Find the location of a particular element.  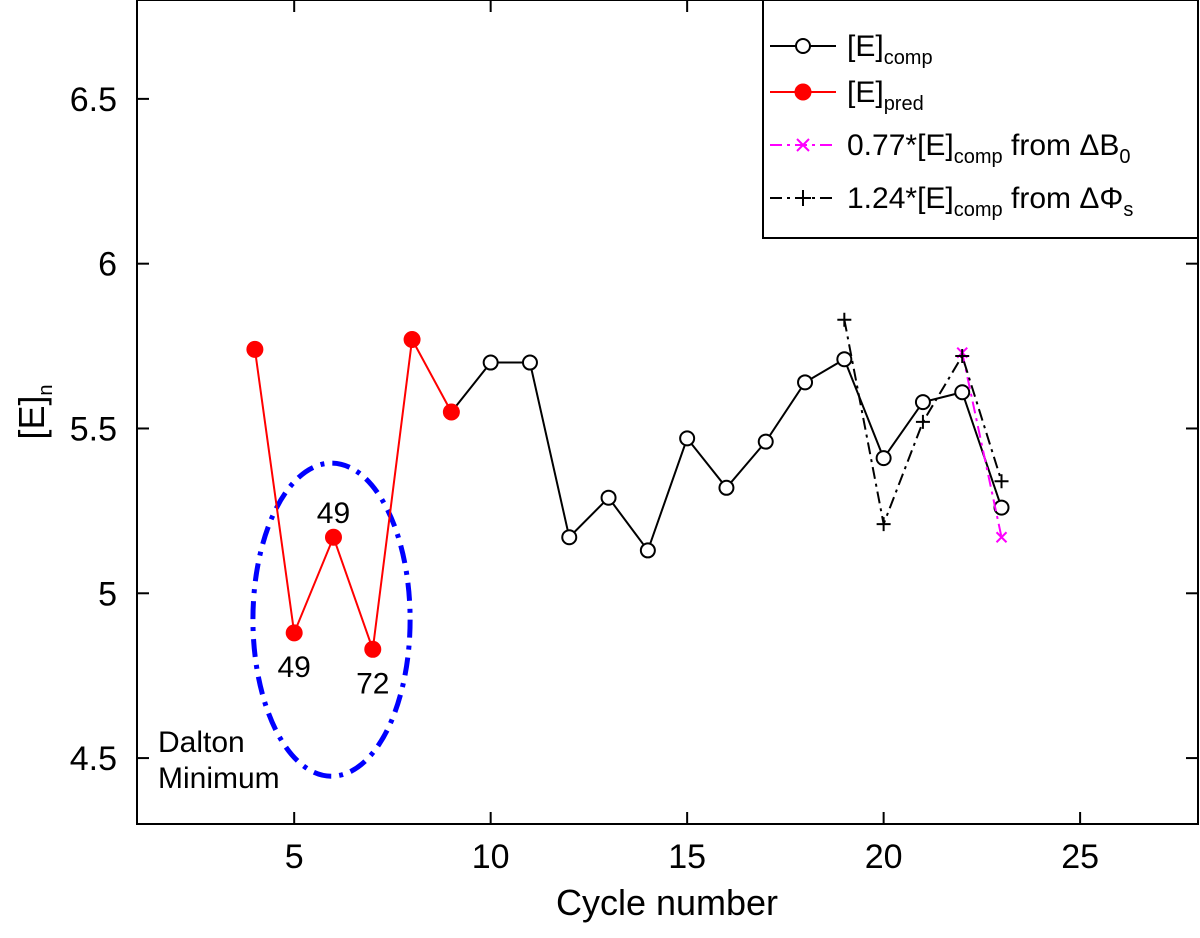

legend-box is located at coordinates (980, 119).